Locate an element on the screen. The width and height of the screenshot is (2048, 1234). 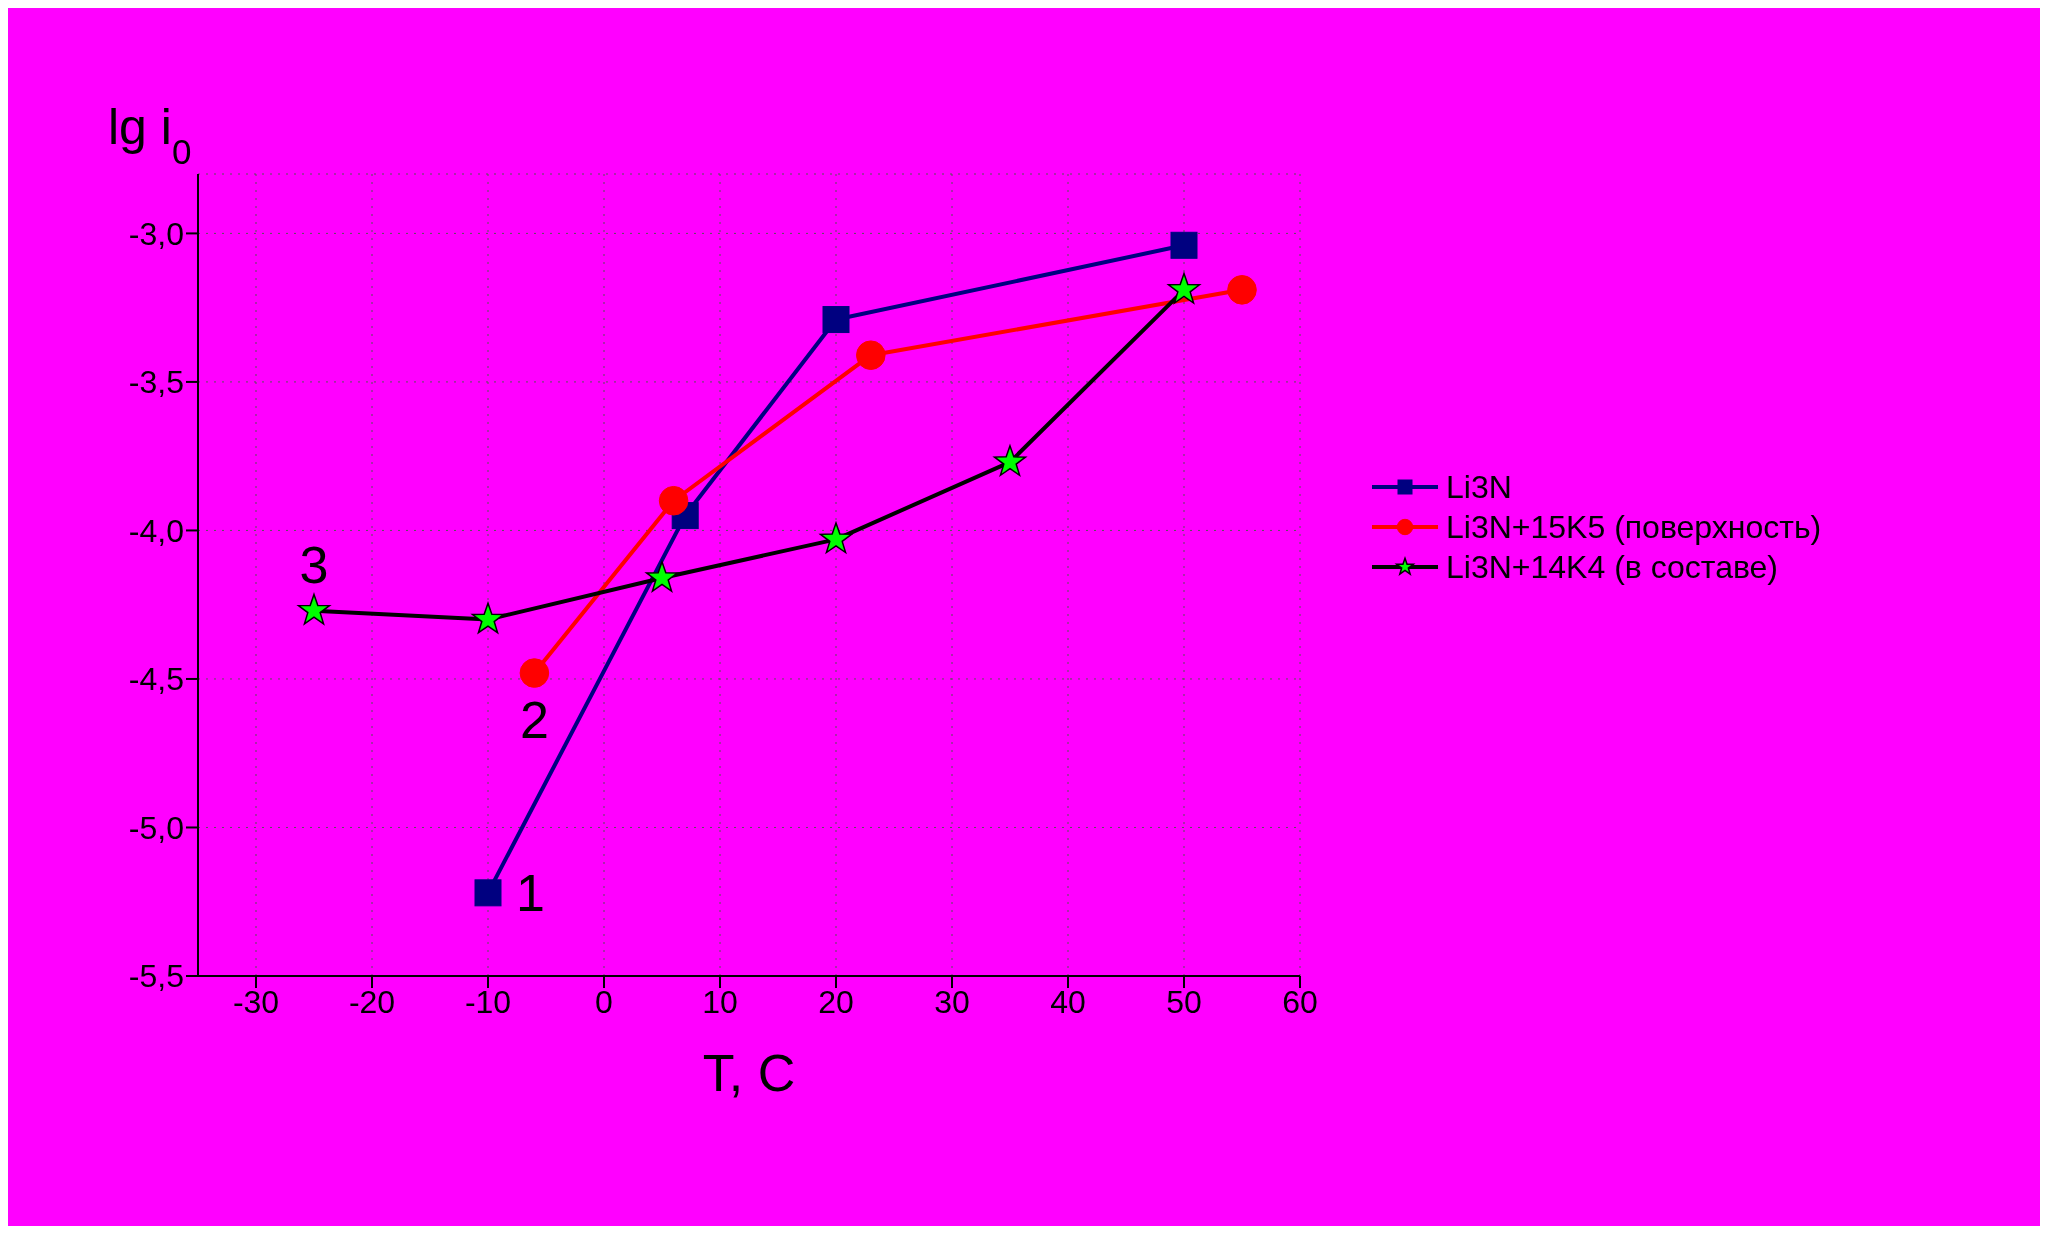
y-tick-label: -4,0 is located at coordinates (156, 530).